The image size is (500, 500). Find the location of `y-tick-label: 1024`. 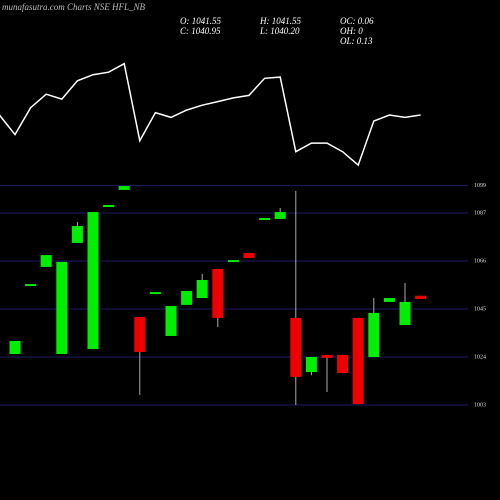

y-tick-label: 1024 is located at coordinates (480, 357).